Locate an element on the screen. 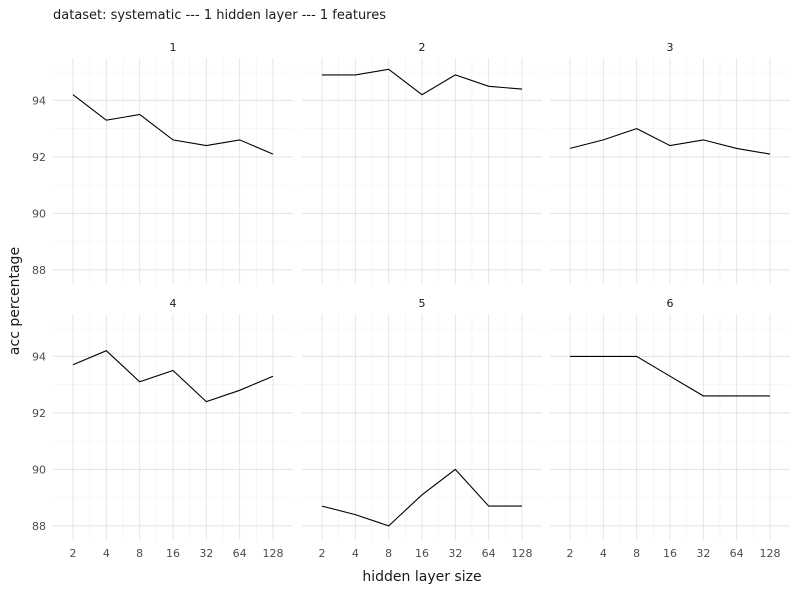 Image resolution: width=800 pixels, height=600 pixels. facet-panel-4: 4 88 90 92 94 2 4 8 16 32 64 128 is located at coordinates (162, 428).